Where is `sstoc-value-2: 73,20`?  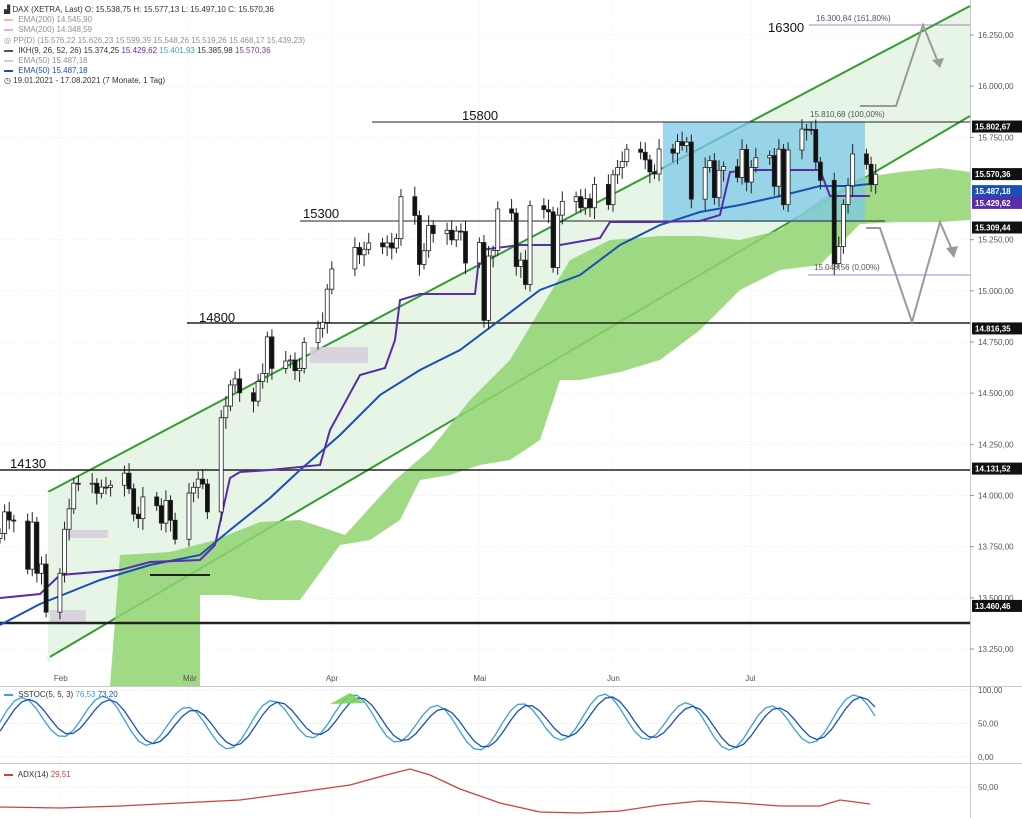 sstoc-value-2: 73,20 is located at coordinates (107, 694).